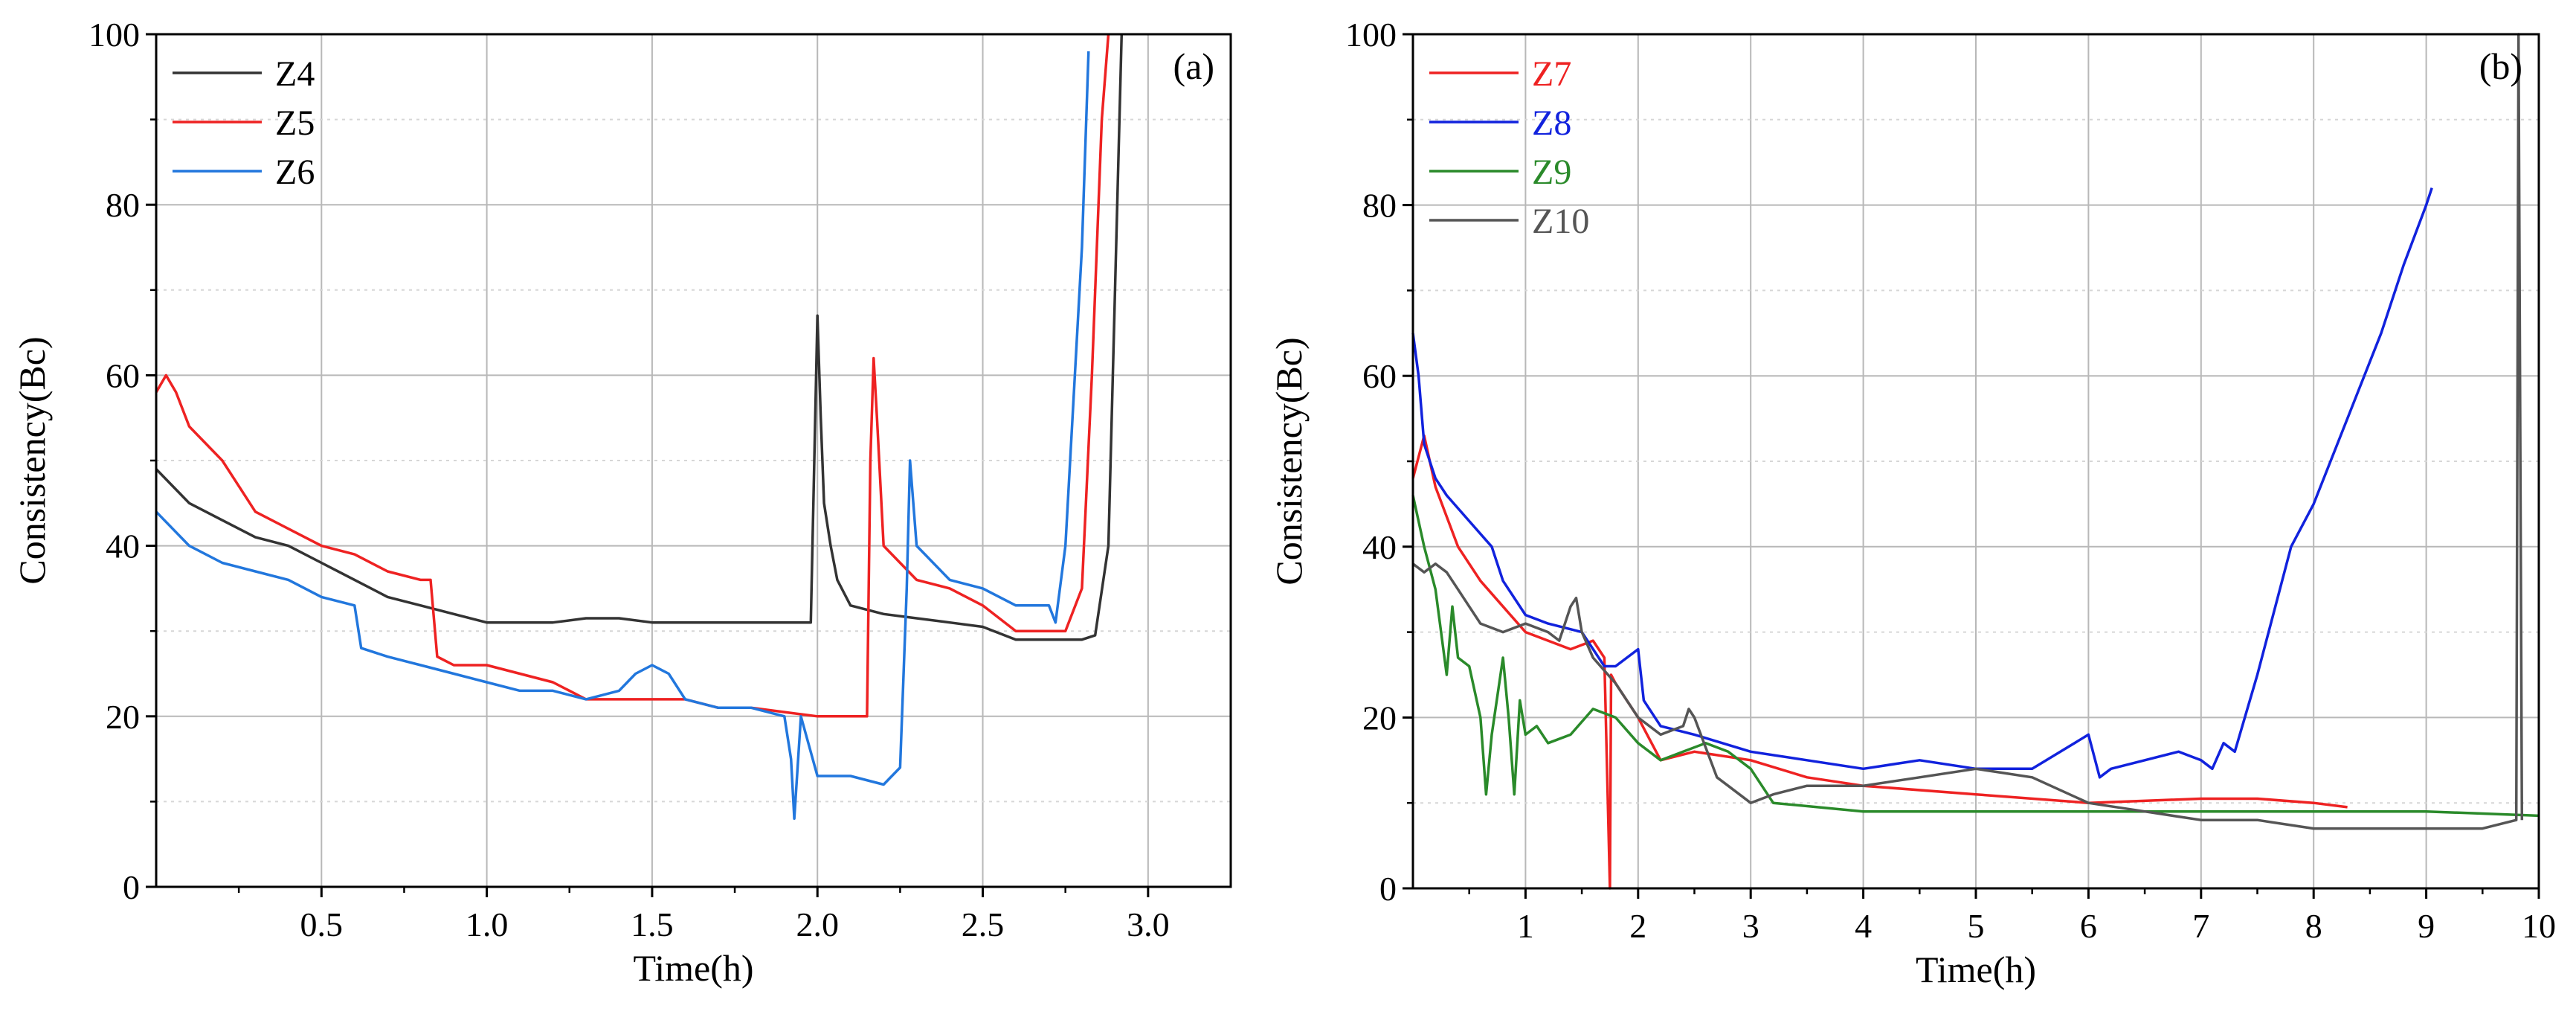 This screenshot has width=2576, height=1023. Describe the element at coordinates (2500, 66) in the screenshot. I see `panel-label: (b)` at that location.